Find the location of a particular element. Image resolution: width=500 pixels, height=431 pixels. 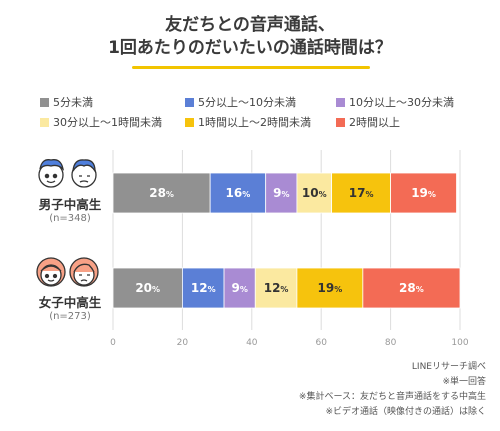

legend-label: 2時間以上 is located at coordinates (374, 122).